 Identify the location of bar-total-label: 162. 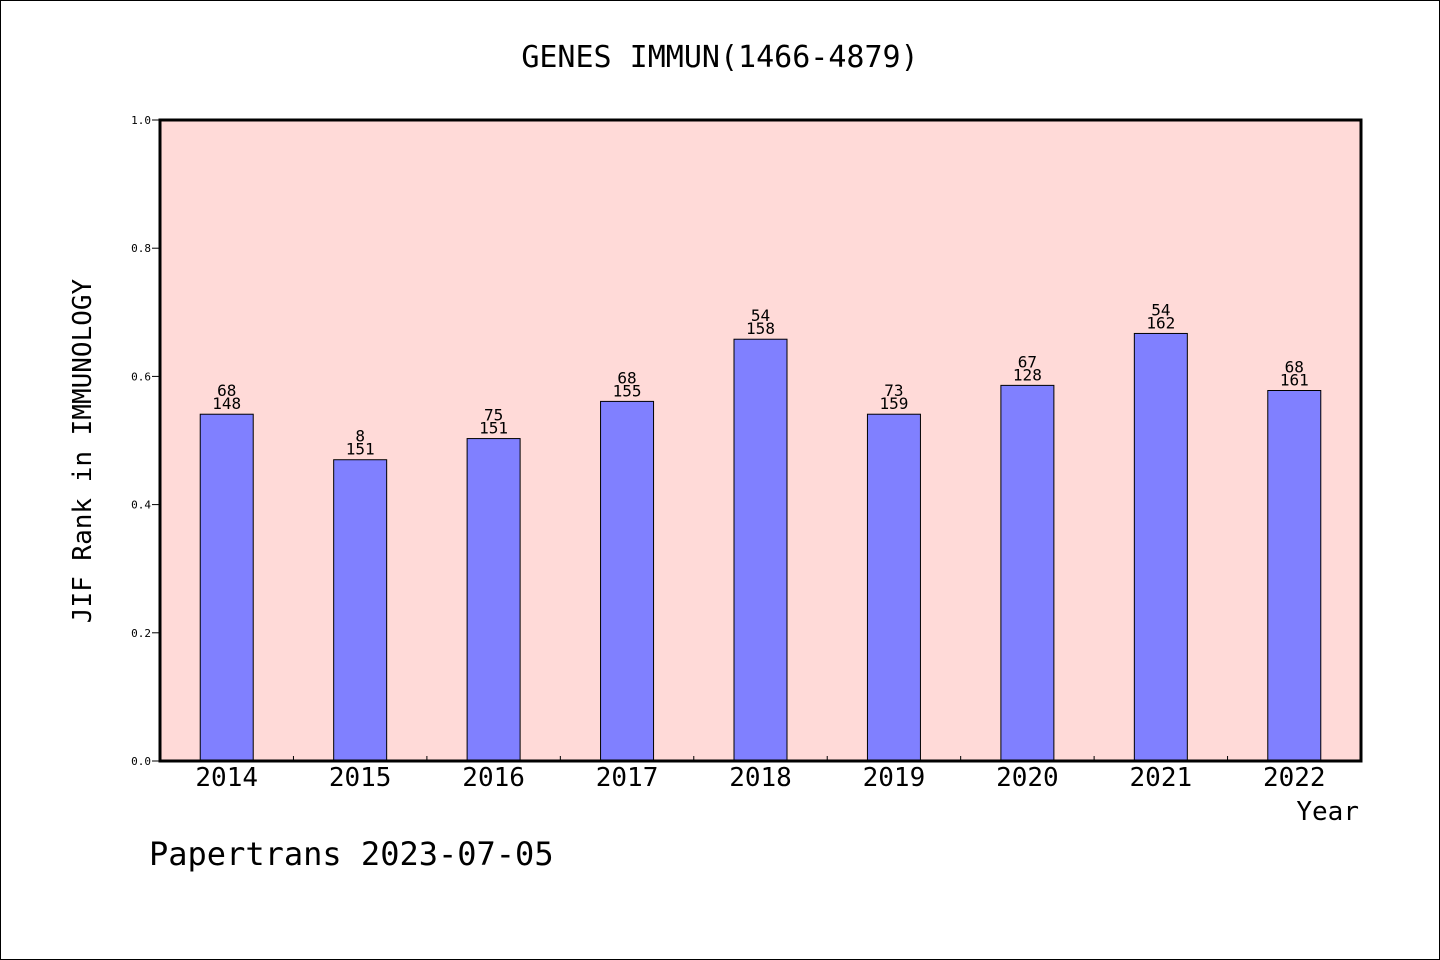
(1160, 322).